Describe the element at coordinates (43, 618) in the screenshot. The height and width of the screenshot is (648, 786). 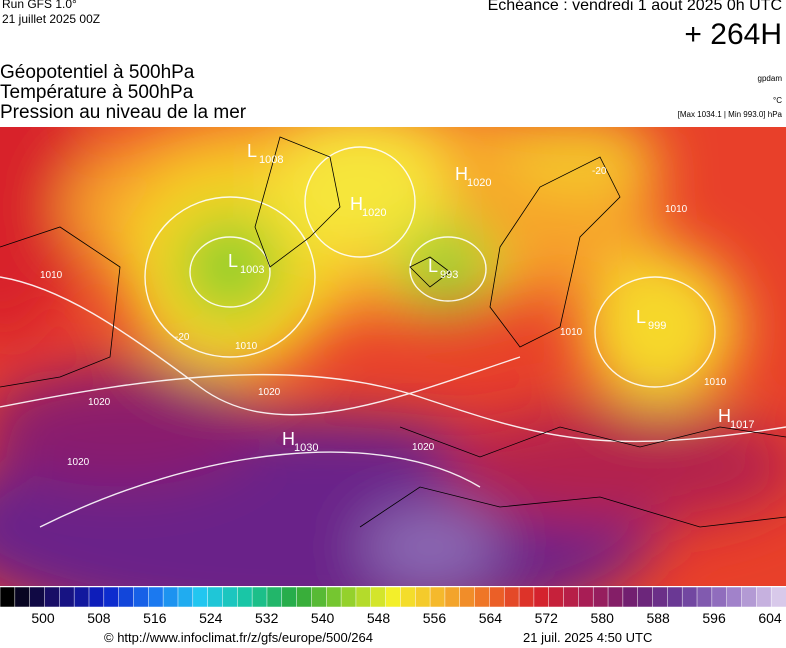
I see `colorbar-label: 500` at that location.